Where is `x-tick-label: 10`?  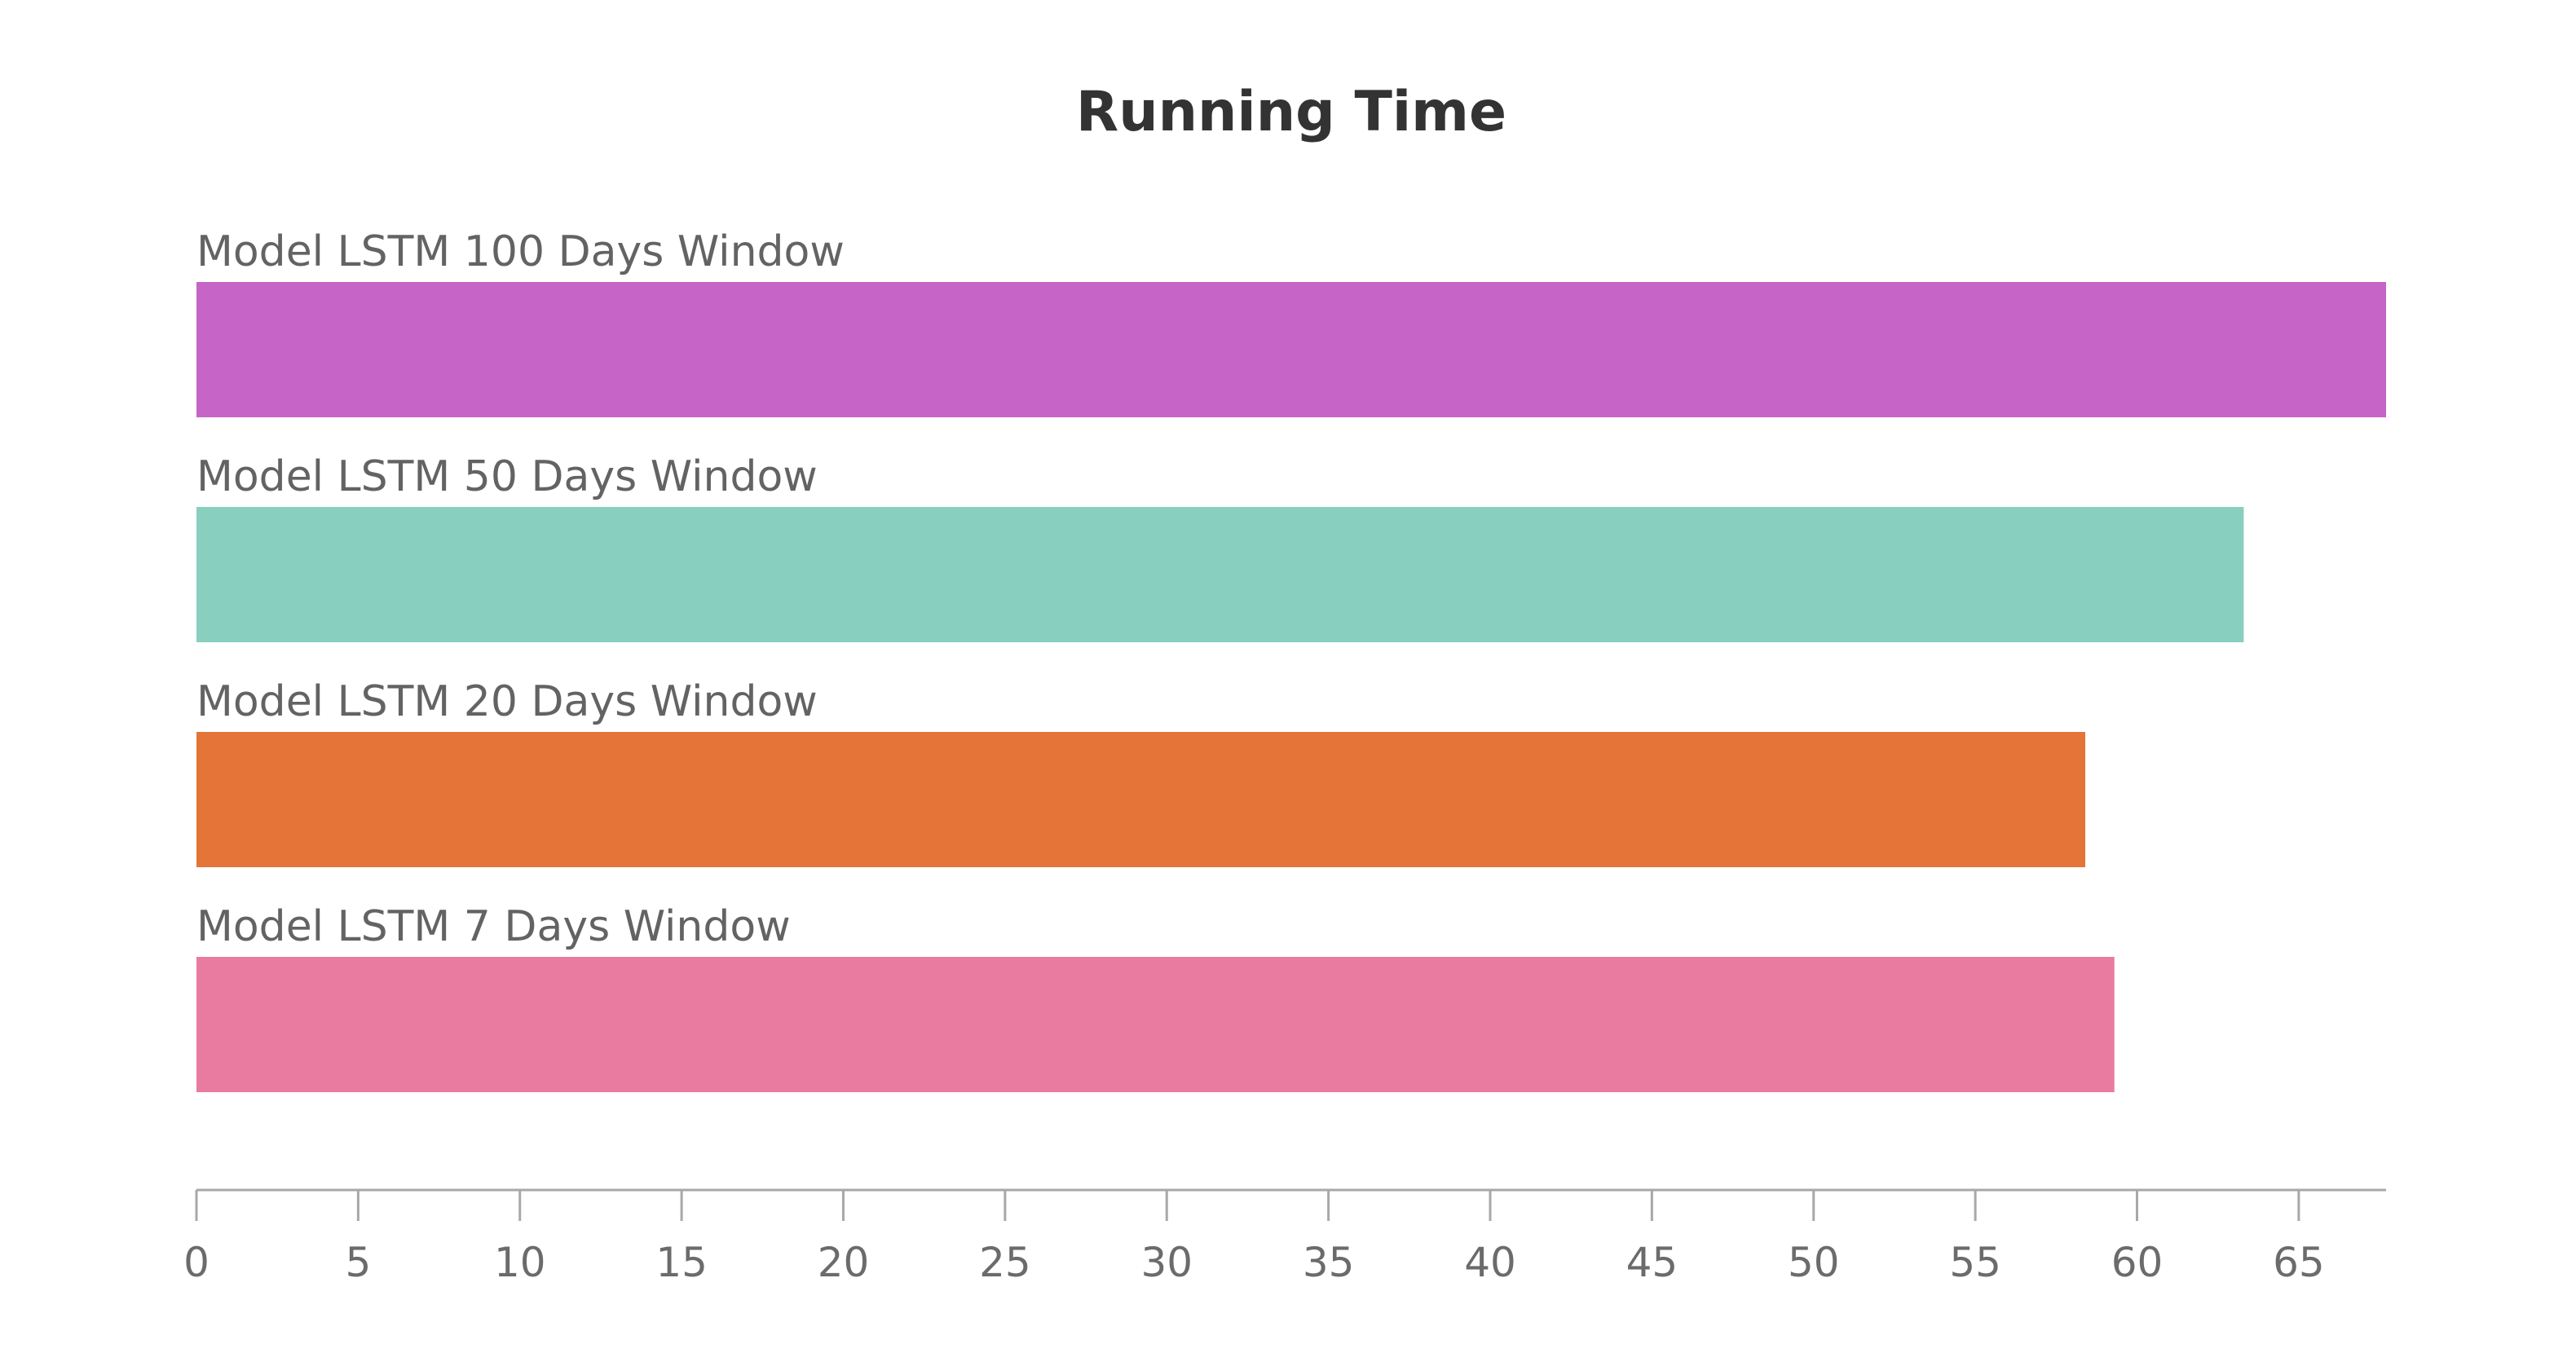 x-tick-label: 10 is located at coordinates (520, 1262).